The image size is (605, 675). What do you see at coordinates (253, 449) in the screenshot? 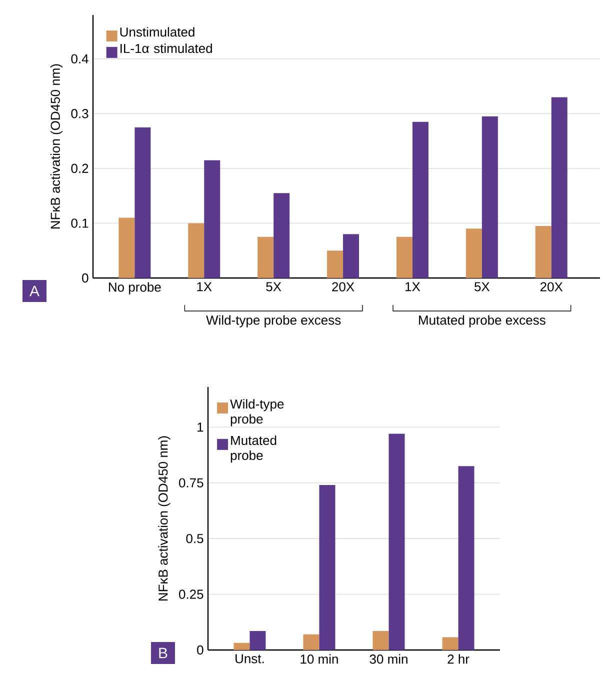
I see `legend-label: Mutated probe` at bounding box center [253, 449].